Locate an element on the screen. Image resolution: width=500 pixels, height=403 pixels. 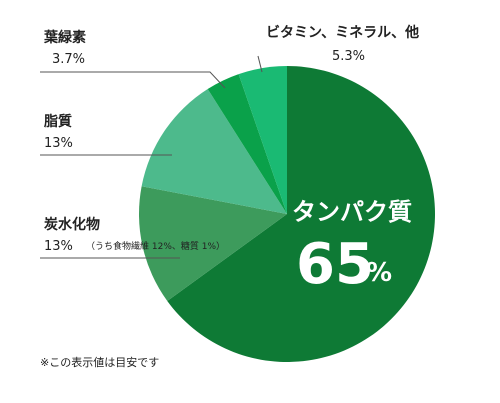
pie-slice-chlorophyll is located at coordinates (247, 144).